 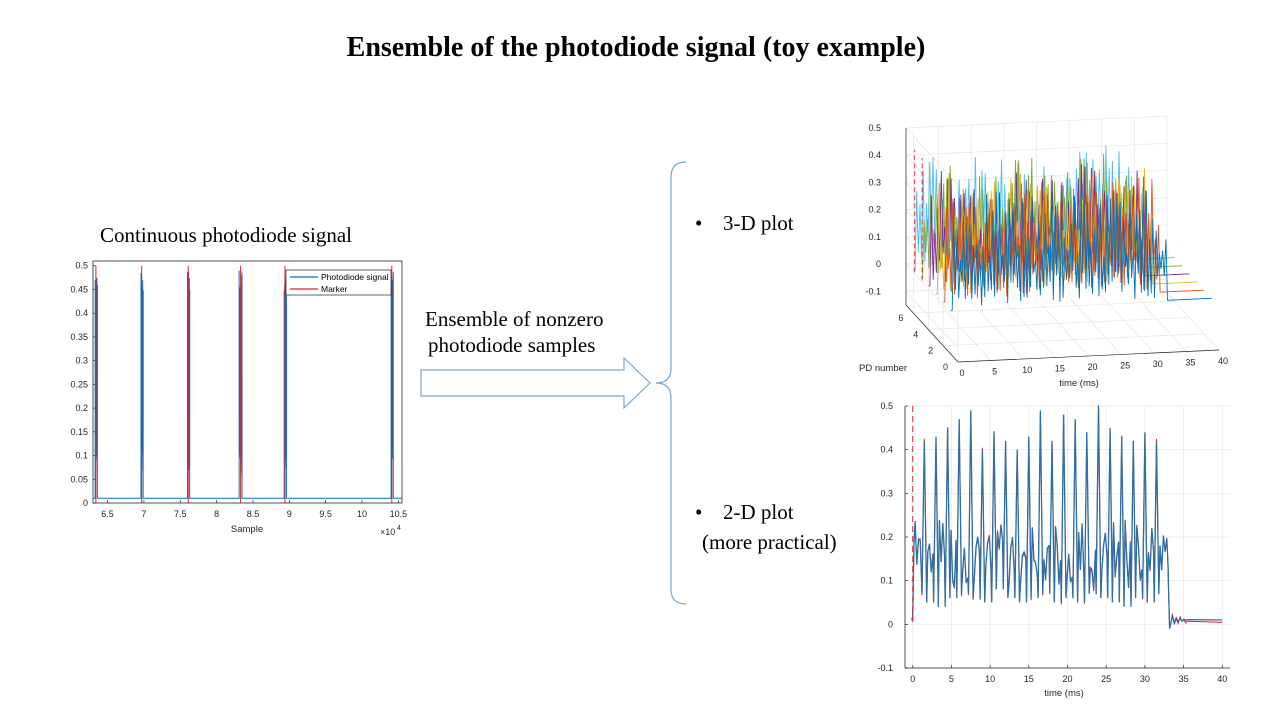 What do you see at coordinates (253, 514) in the screenshot?
I see `x-tick-label: 8.5` at bounding box center [253, 514].